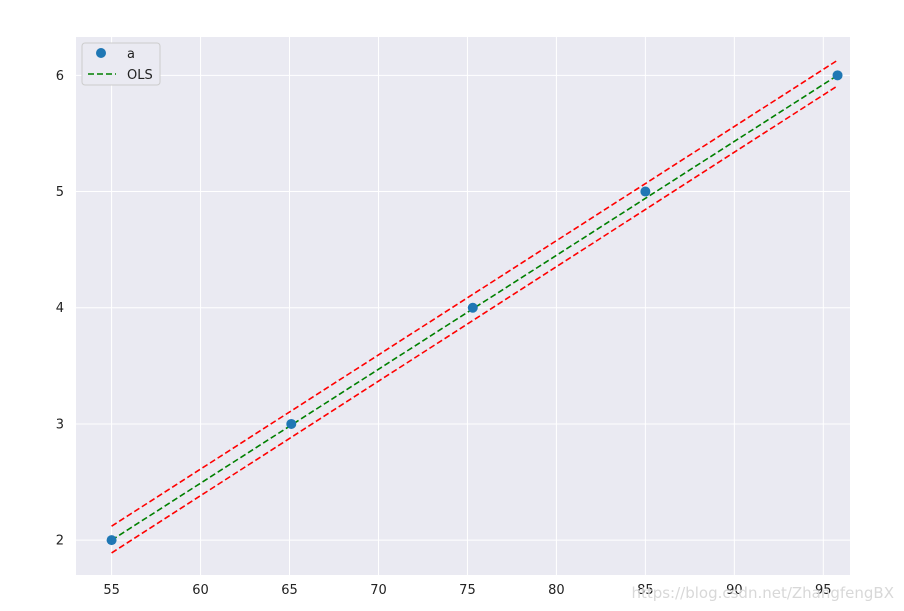  What do you see at coordinates (60, 541) in the screenshot?
I see `y-tick-label: 2` at bounding box center [60, 541].